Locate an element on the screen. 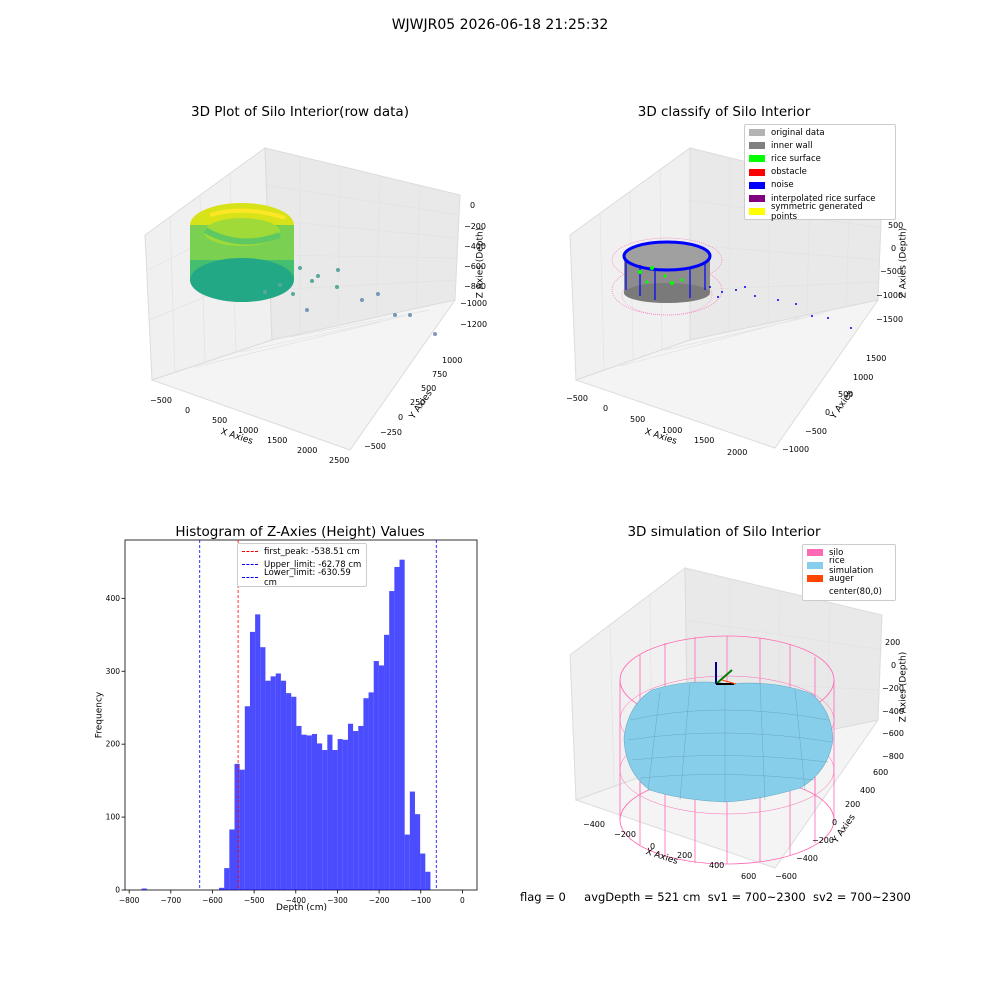  panel3-title: Histogram of Z-Axies (Height) Values is located at coordinates (300, 532).